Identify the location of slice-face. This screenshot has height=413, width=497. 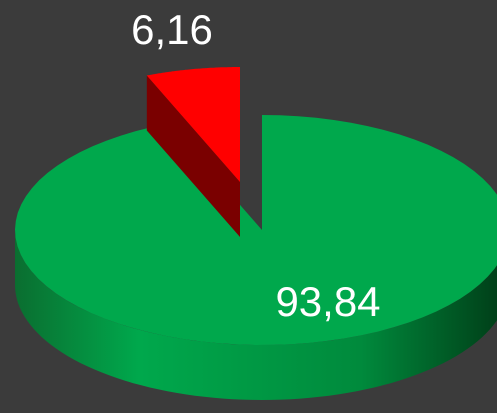
(193, 156).